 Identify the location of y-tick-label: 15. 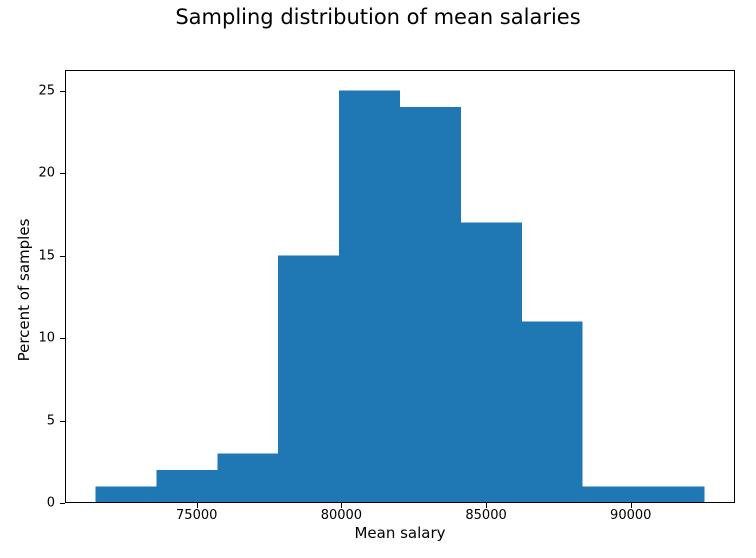
(46, 256).